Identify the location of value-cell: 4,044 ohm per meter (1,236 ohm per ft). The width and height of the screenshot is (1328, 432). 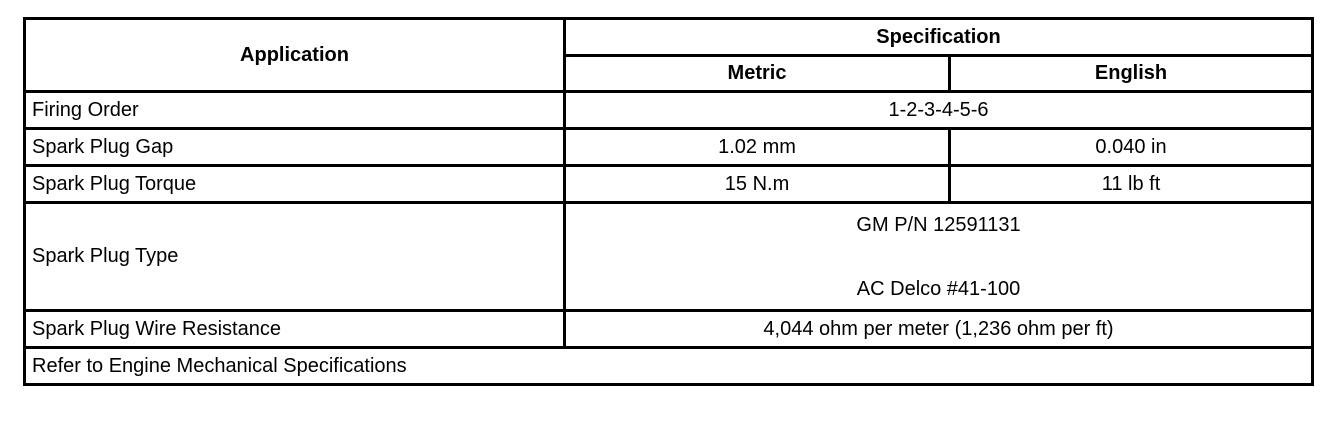
(938, 329).